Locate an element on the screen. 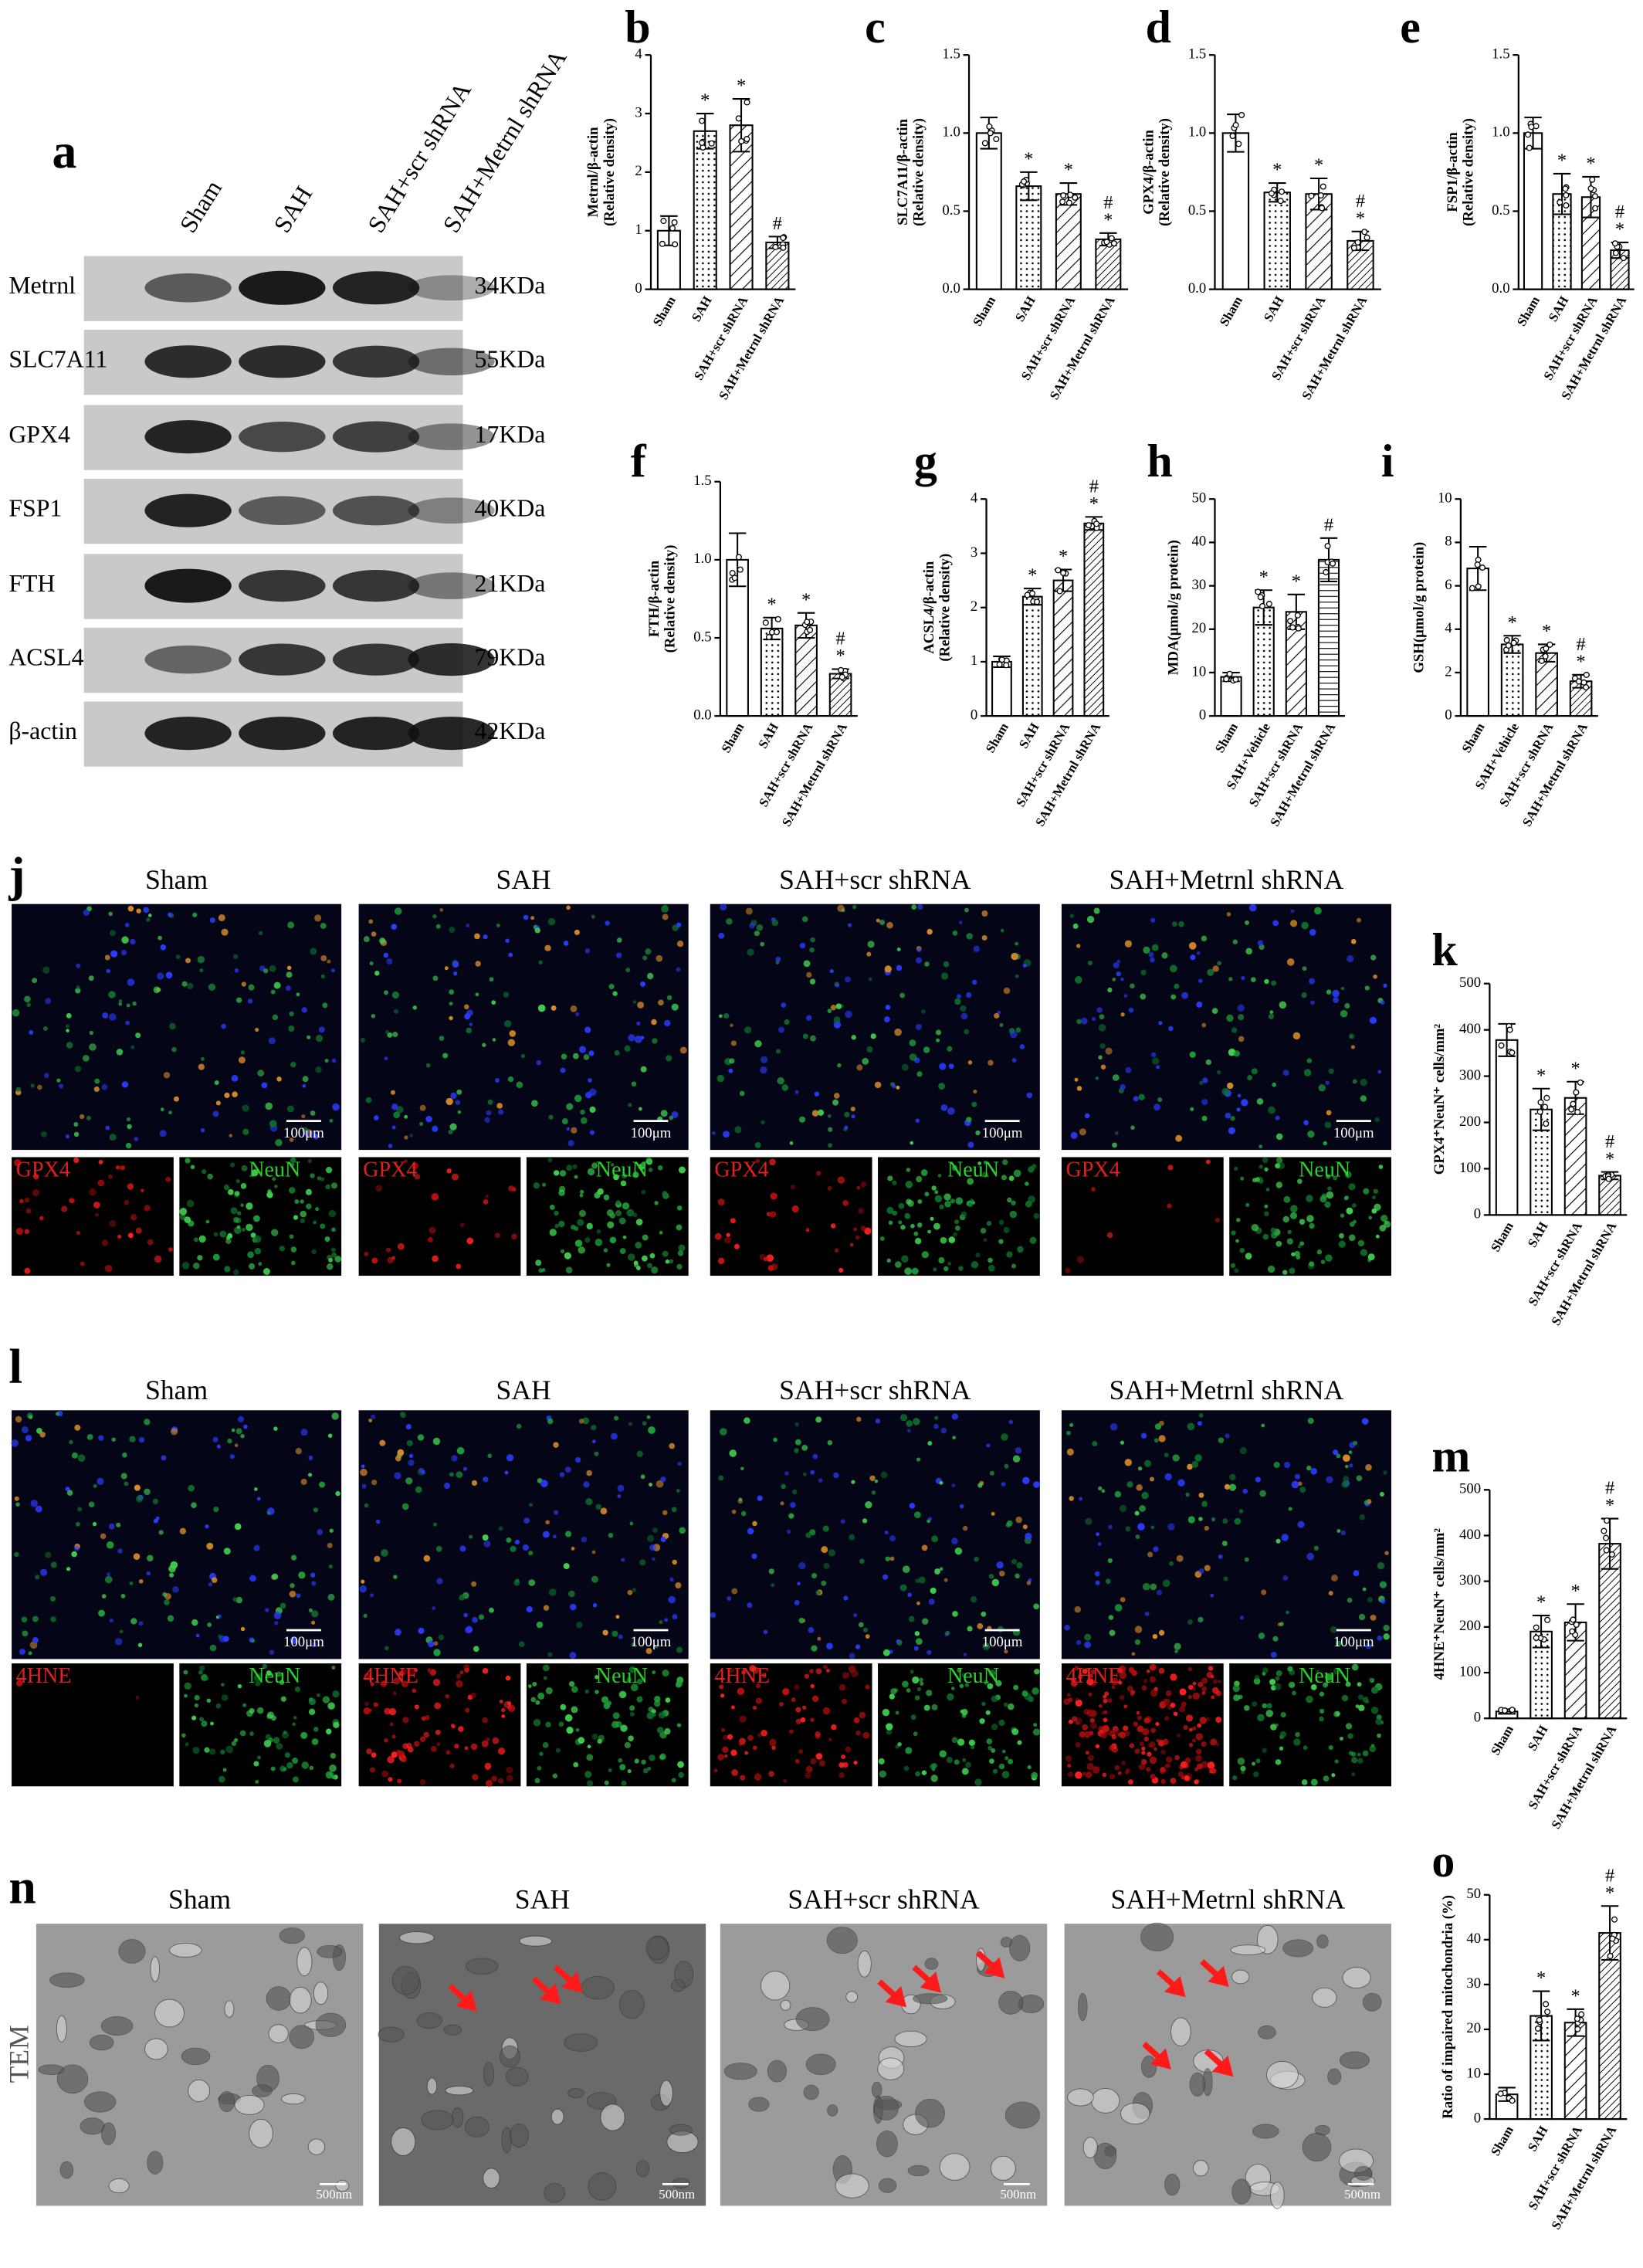  y-tick-label: 4 is located at coordinates (975, 498).